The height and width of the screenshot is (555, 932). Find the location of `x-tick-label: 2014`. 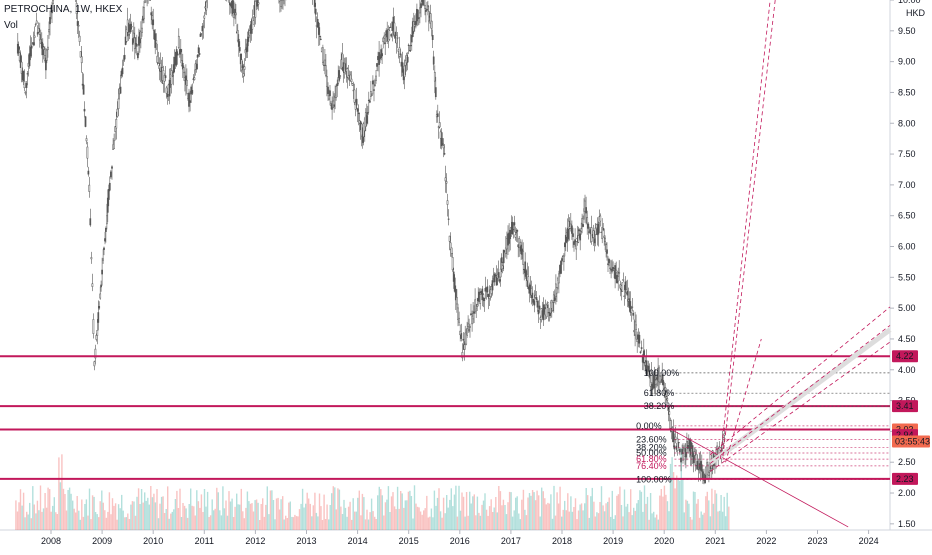

x-tick-label: 2014 is located at coordinates (358, 541).